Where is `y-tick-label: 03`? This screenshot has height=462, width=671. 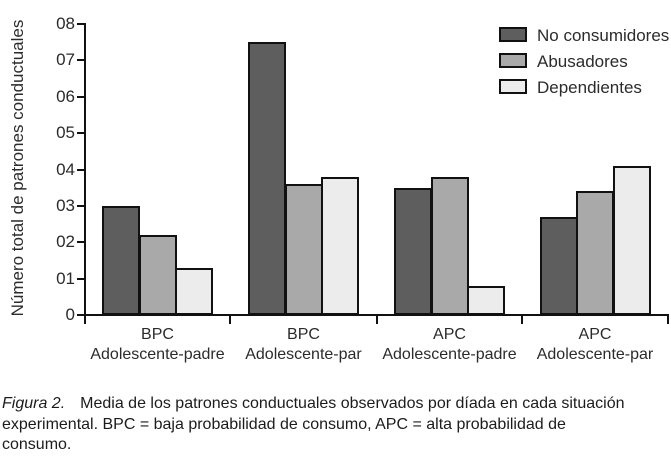 y-tick-label: 03 is located at coordinates (65, 205).